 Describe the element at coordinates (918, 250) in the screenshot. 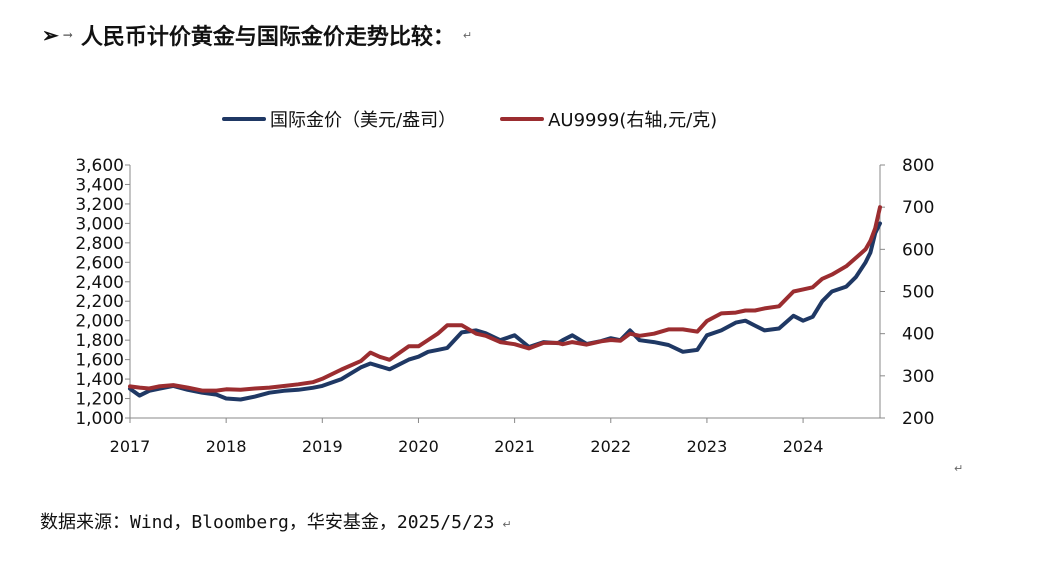

I see `right-tick-label: 600` at that location.